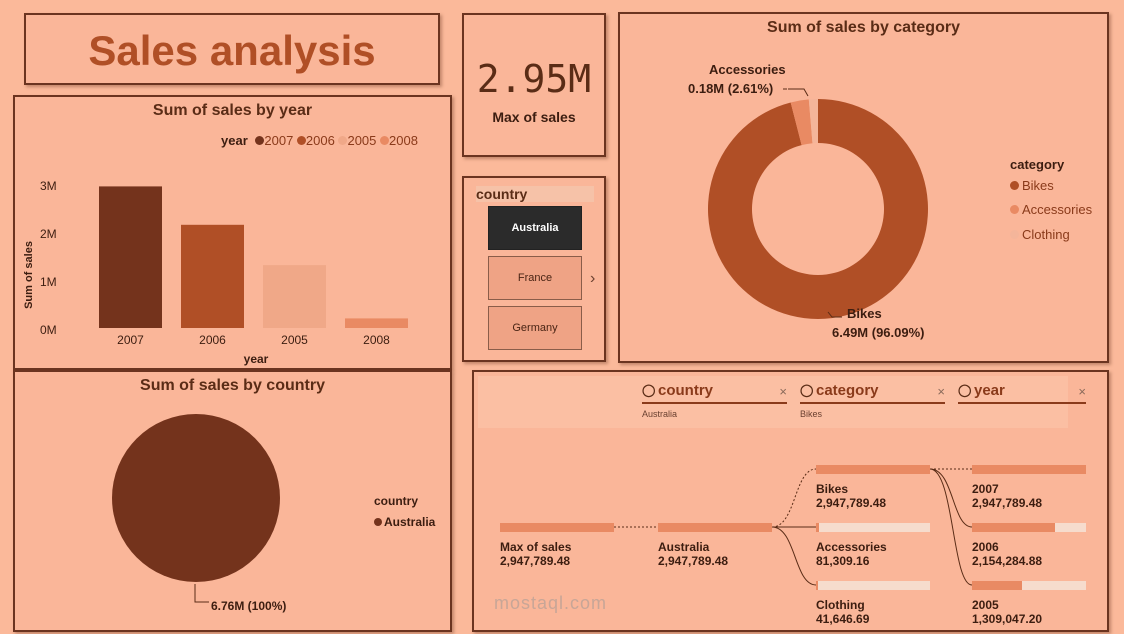  Describe the element at coordinates (593, 278) in the screenshot. I see `chevron-right-icon: ›` at that location.